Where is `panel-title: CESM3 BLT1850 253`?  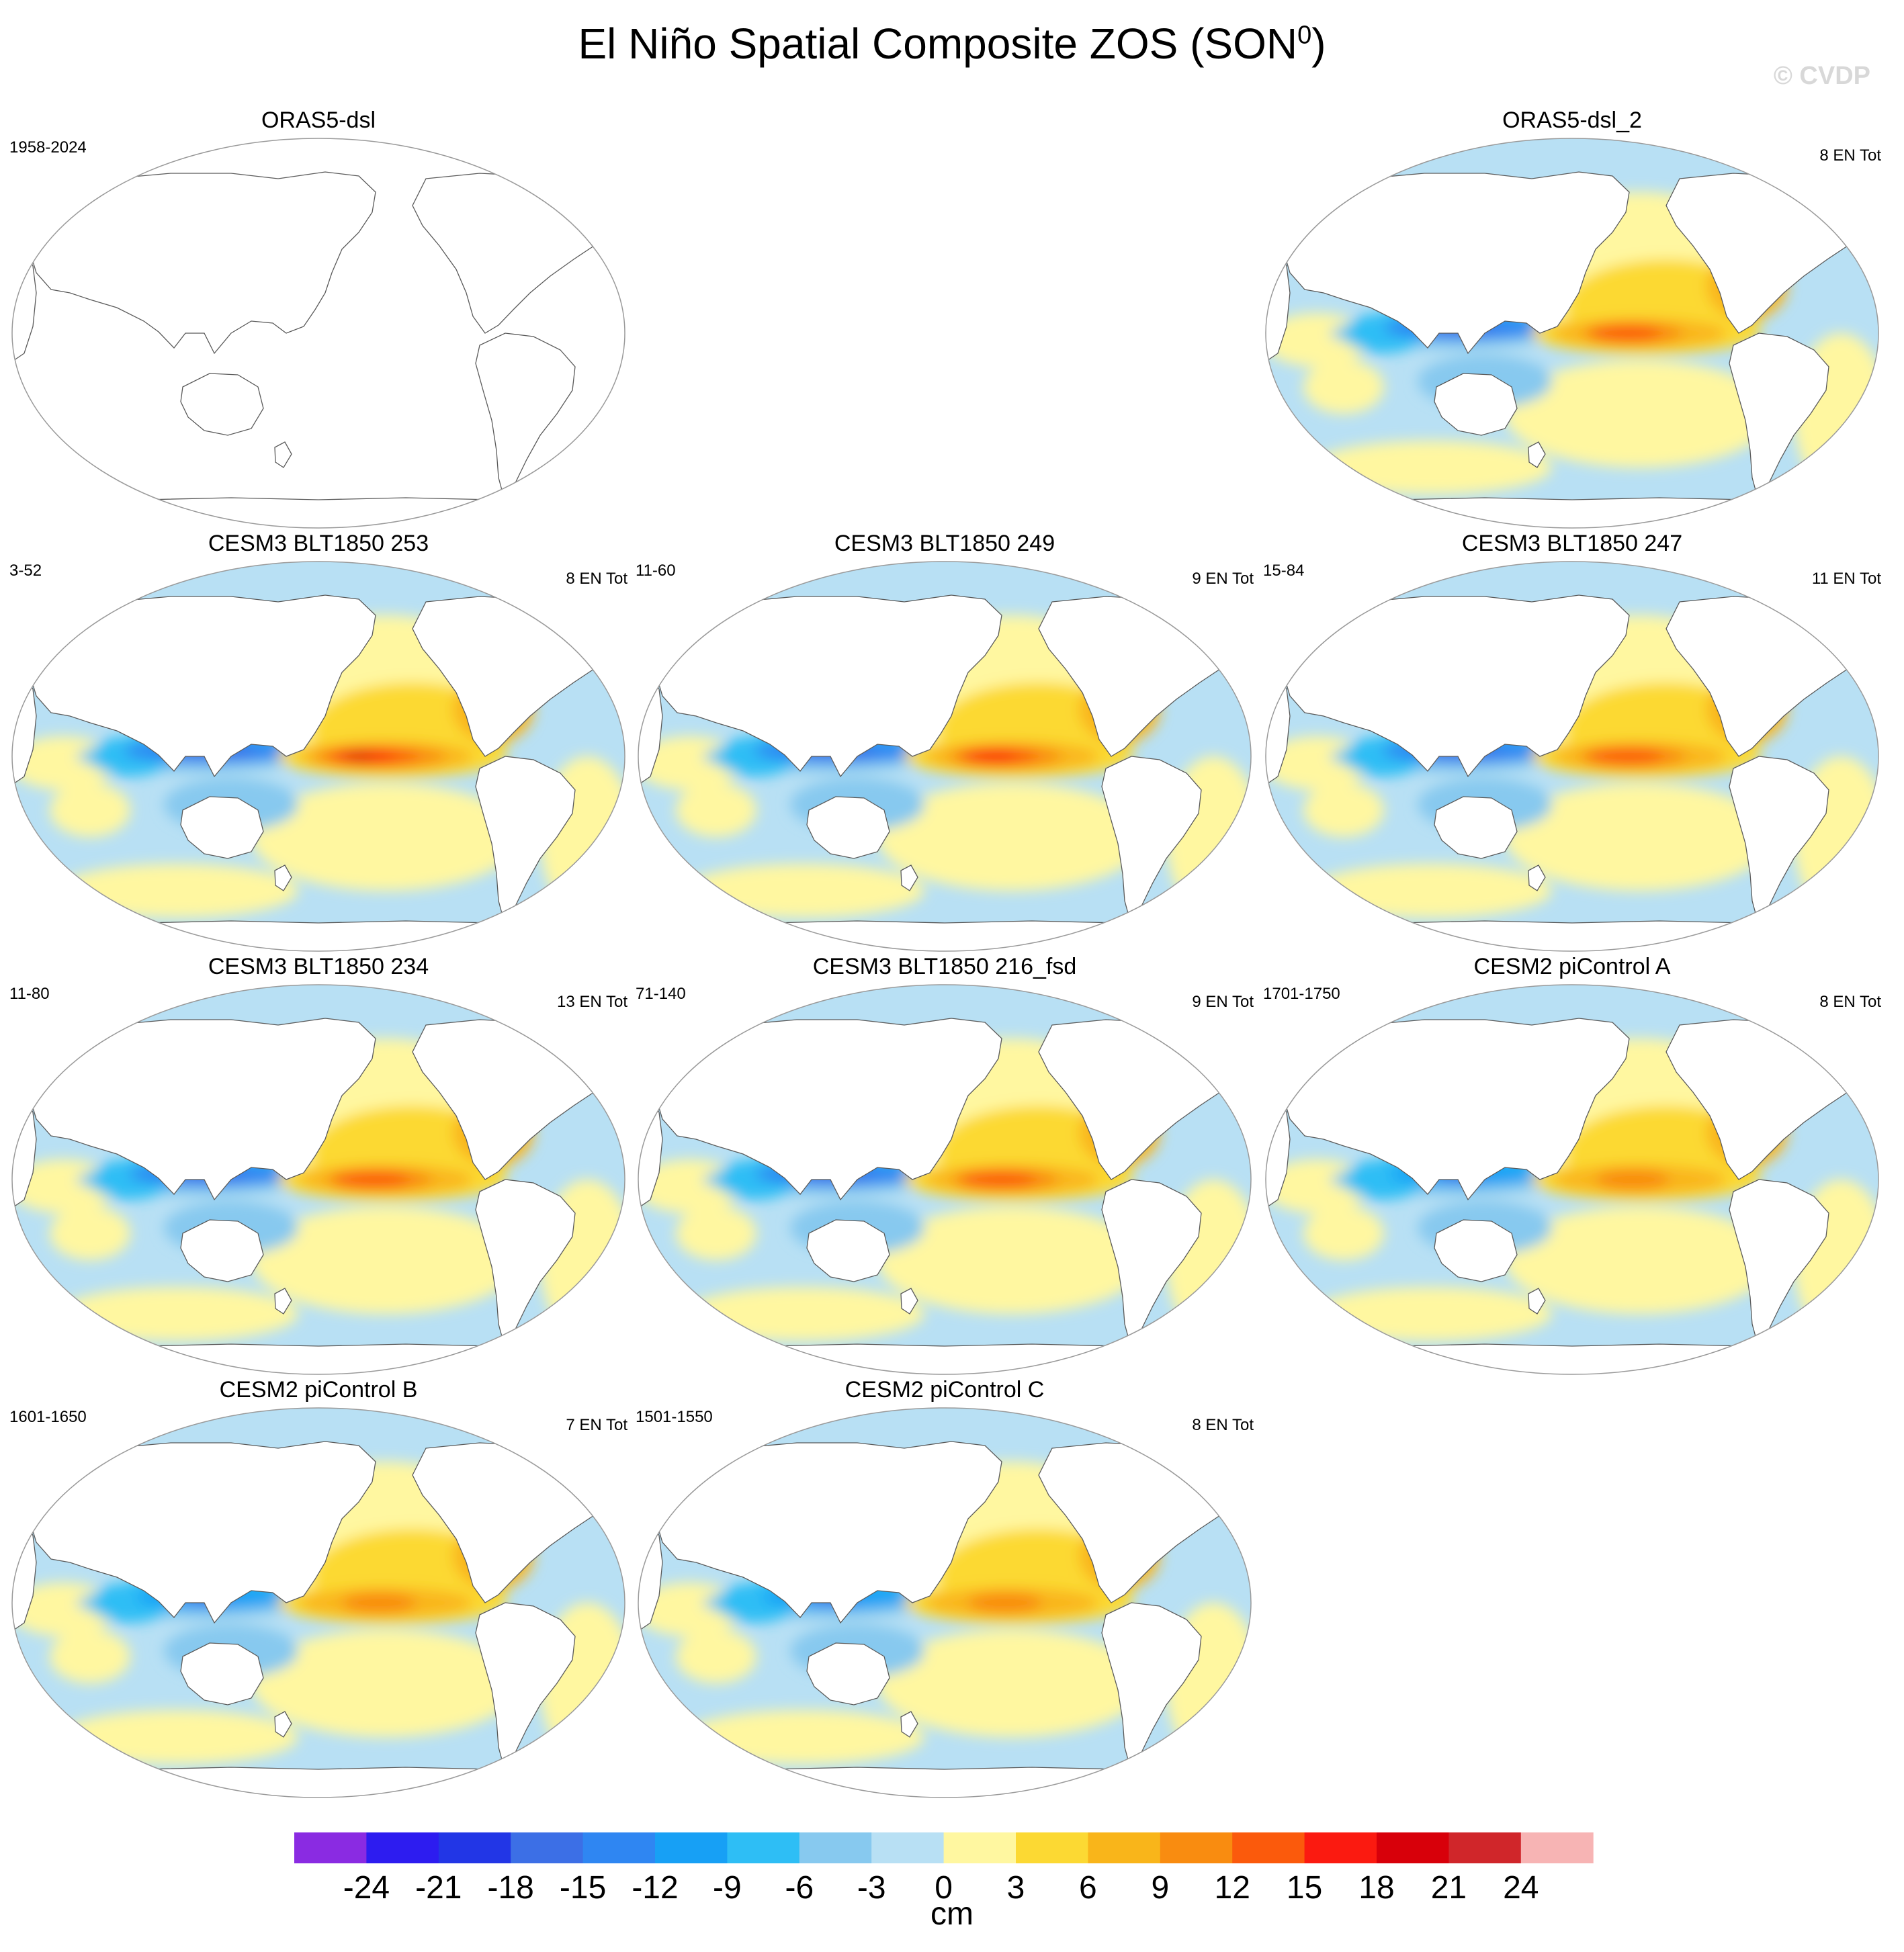 panel-title: CESM3 BLT1850 253 is located at coordinates (318, 543).